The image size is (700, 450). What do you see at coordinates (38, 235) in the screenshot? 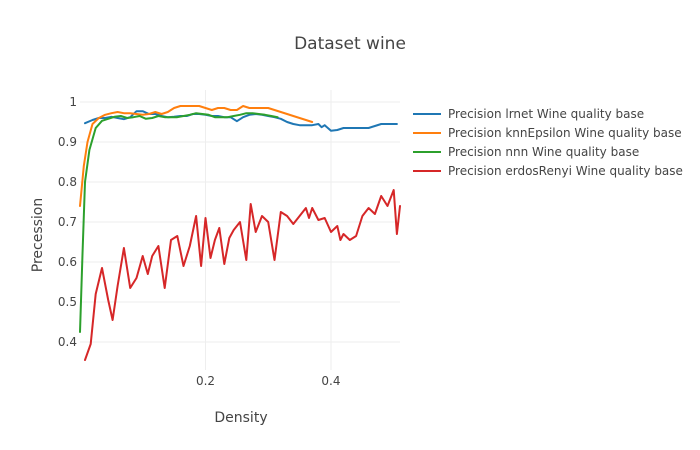
I see `y-axis-title: Precession` at bounding box center [38, 235].